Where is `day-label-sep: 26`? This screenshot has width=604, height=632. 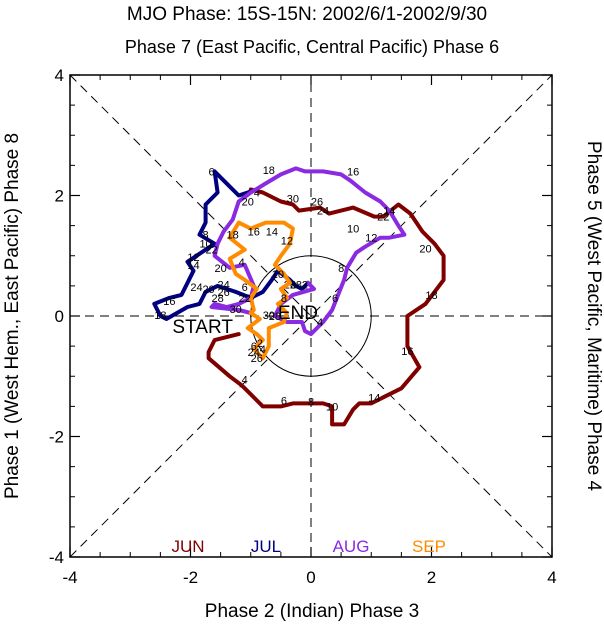 day-label-sep: 26 is located at coordinates (257, 359).